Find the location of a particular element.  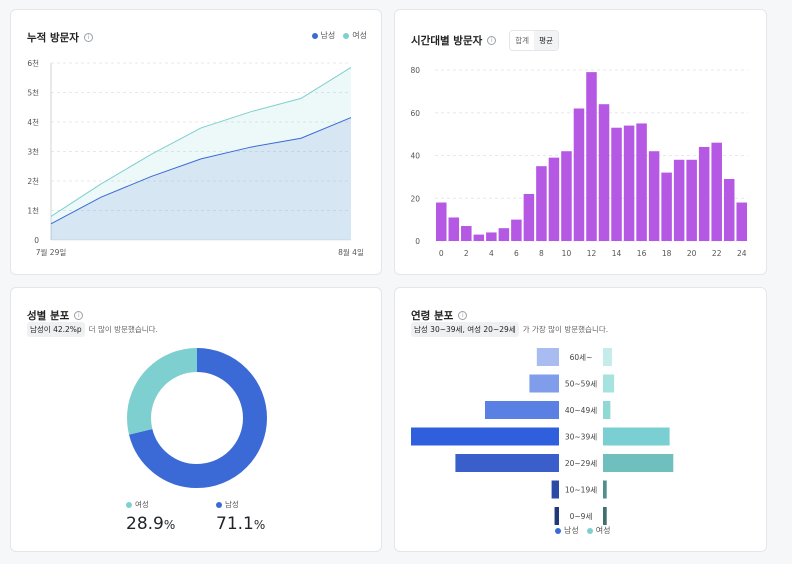

male-dot-icon is located at coordinates (219, 504).